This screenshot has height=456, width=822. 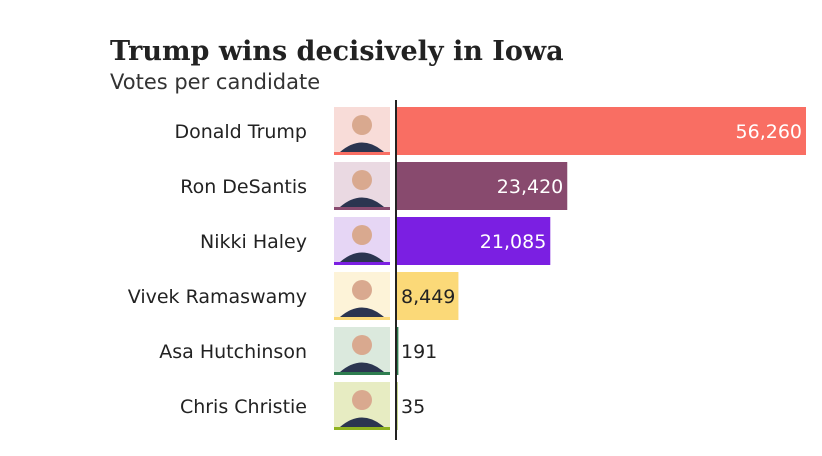 I want to click on bar-ron-desantis, so click(x=482, y=186).